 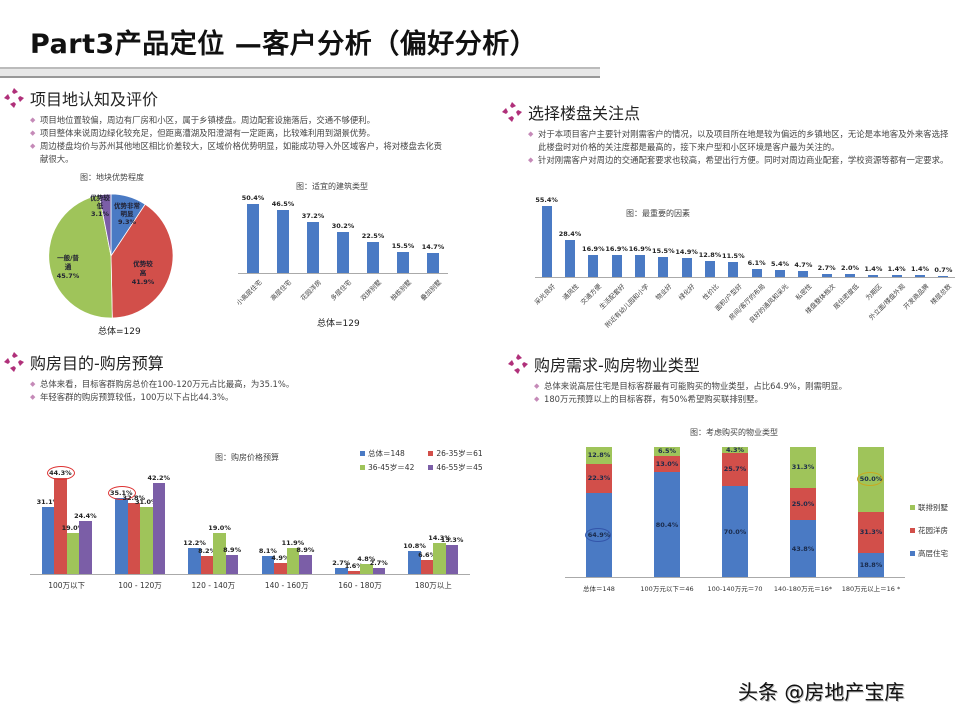 What do you see at coordinates (332, 186) in the screenshot?
I see `chart-title: 图：适宜的建筑类型` at bounding box center [332, 186].